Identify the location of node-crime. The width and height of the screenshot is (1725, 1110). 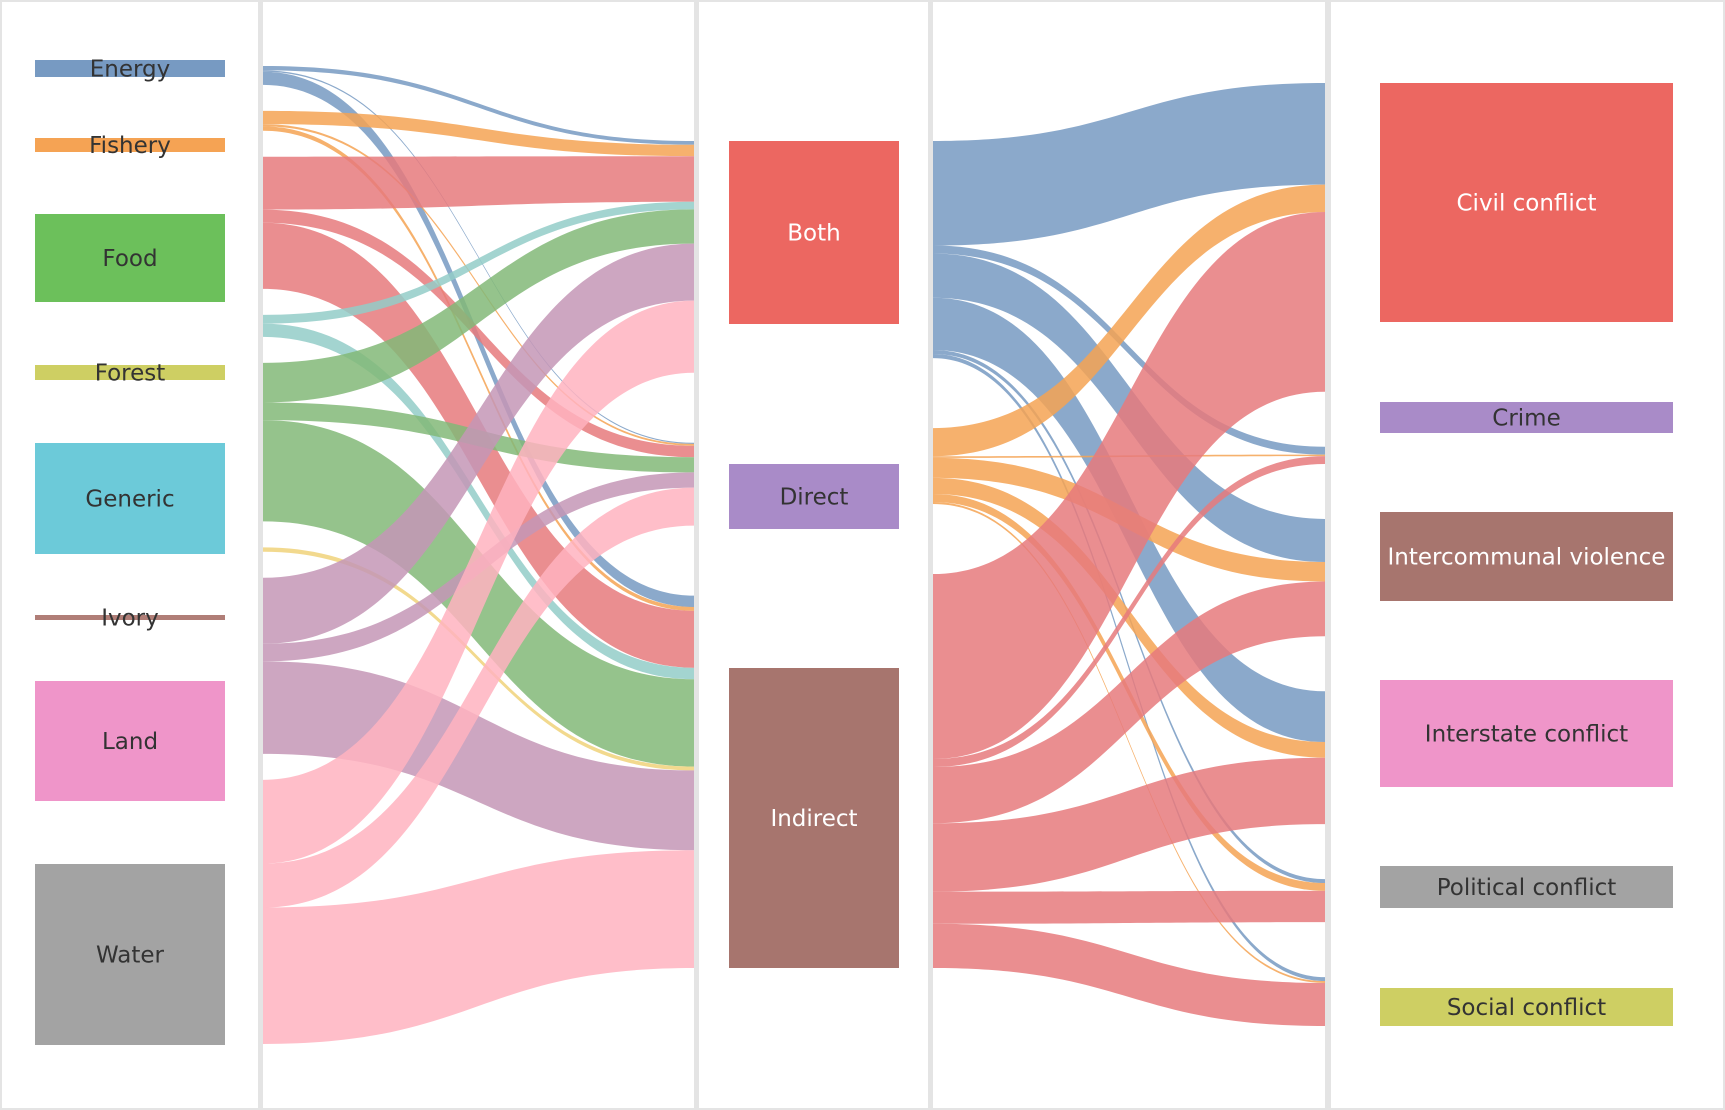
(1526, 417).